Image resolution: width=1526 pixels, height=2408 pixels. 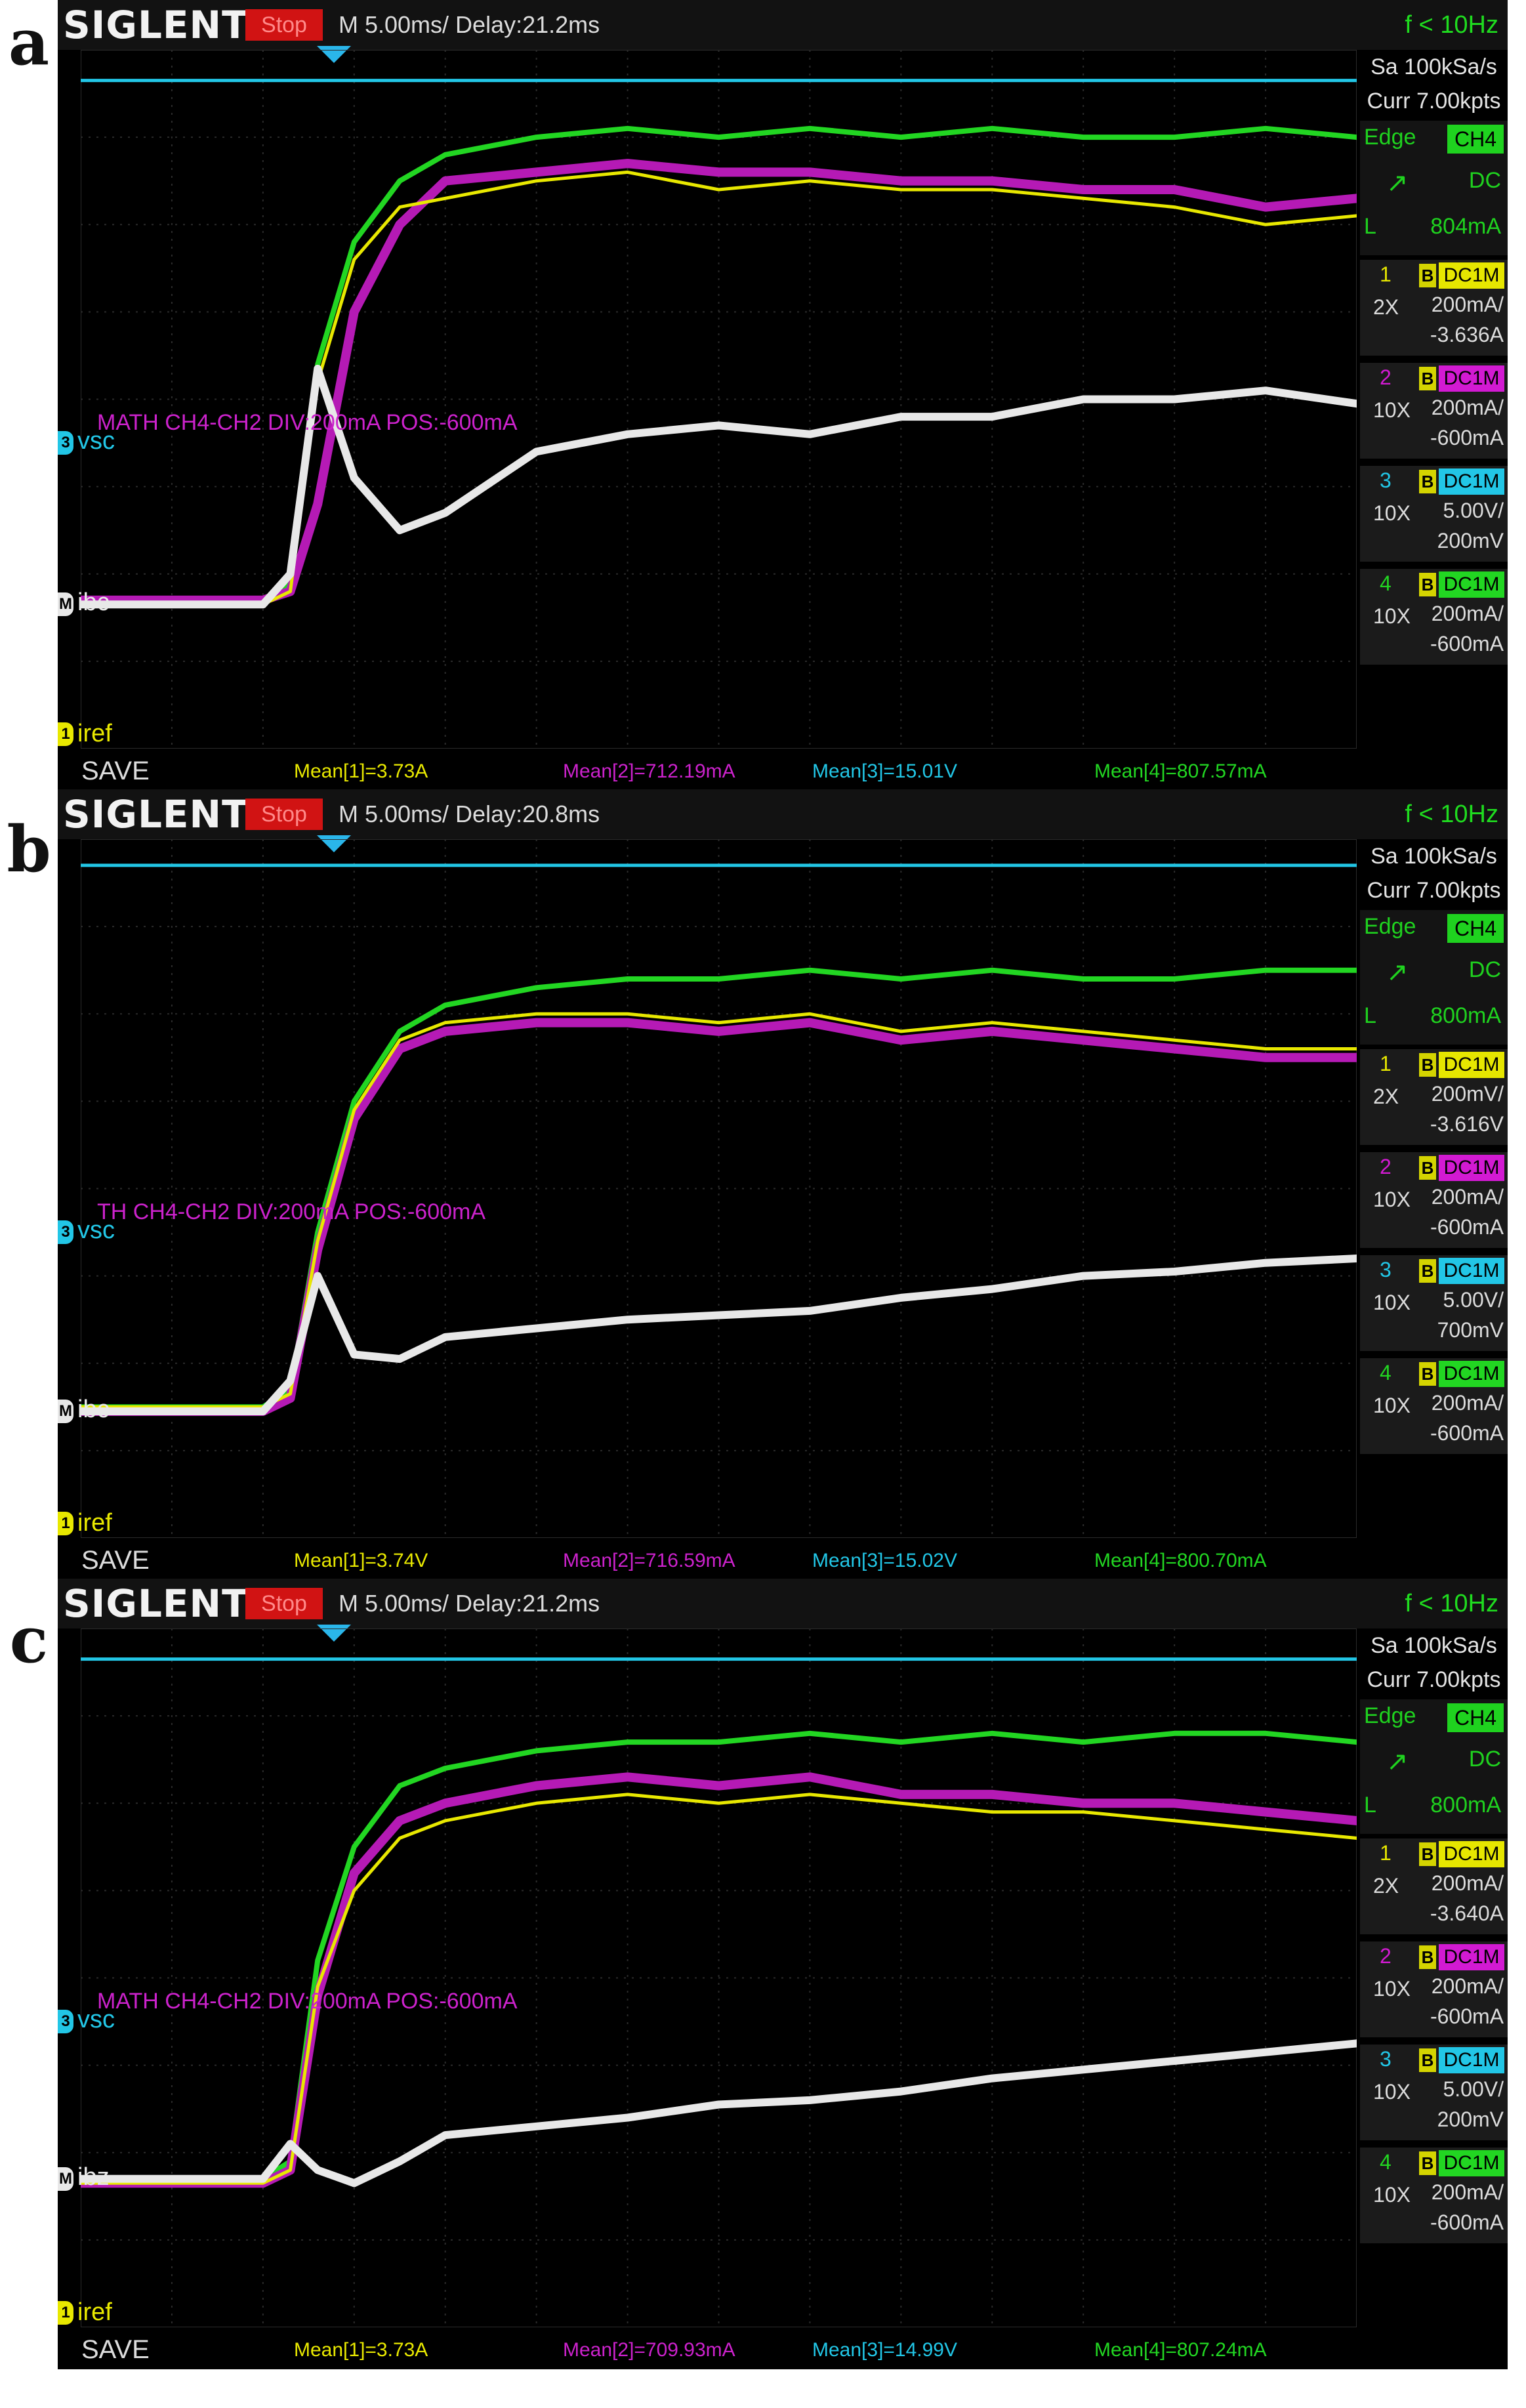 I want to click on channel-box-1: 1 B DC1M 2X 200mA/ -3.640A, so click(x=1434, y=1886).